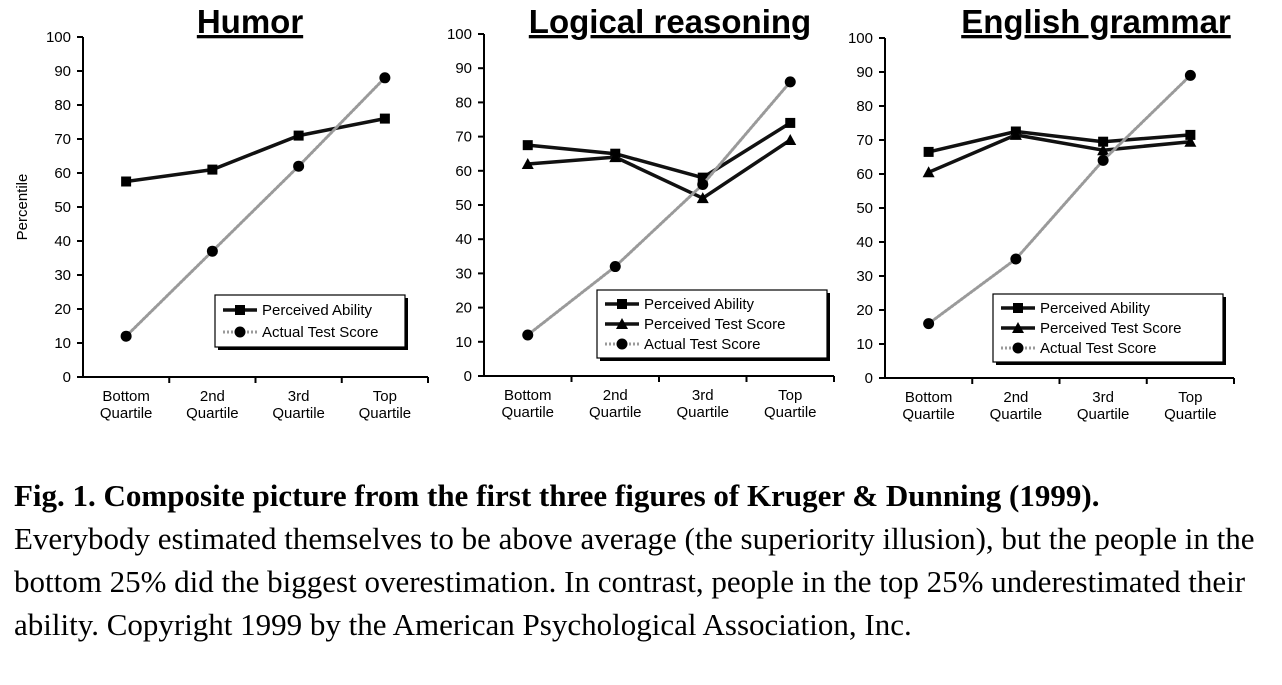 The width and height of the screenshot is (1282, 685). What do you see at coordinates (22, 207) in the screenshot?
I see `y-axis-label: Percentile` at bounding box center [22, 207].